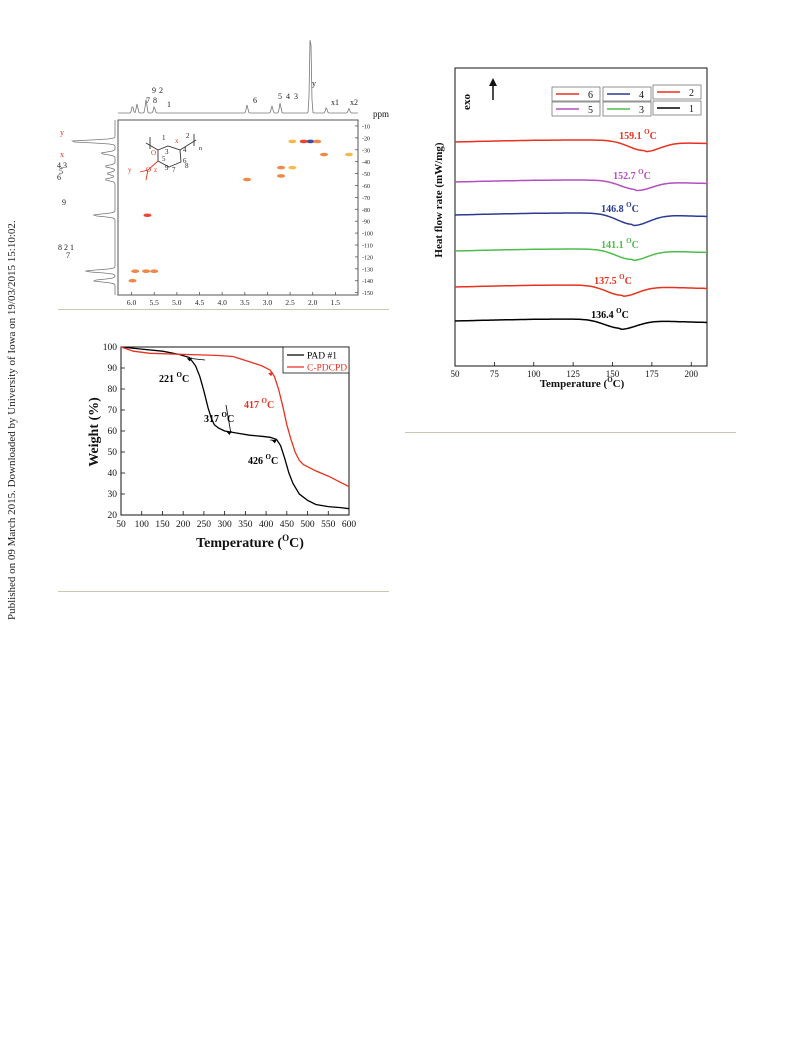  I want to click on nmr-top-peak-label: 6, so click(255, 100).